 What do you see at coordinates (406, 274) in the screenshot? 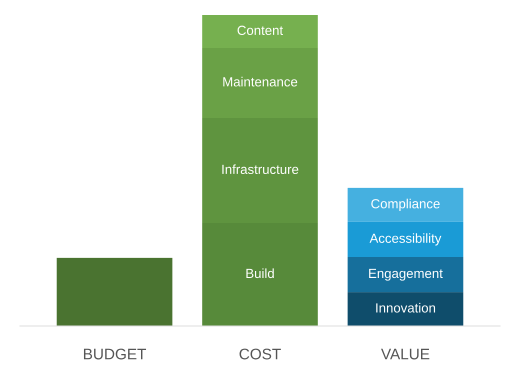
I see `series-label: Engagement` at bounding box center [406, 274].